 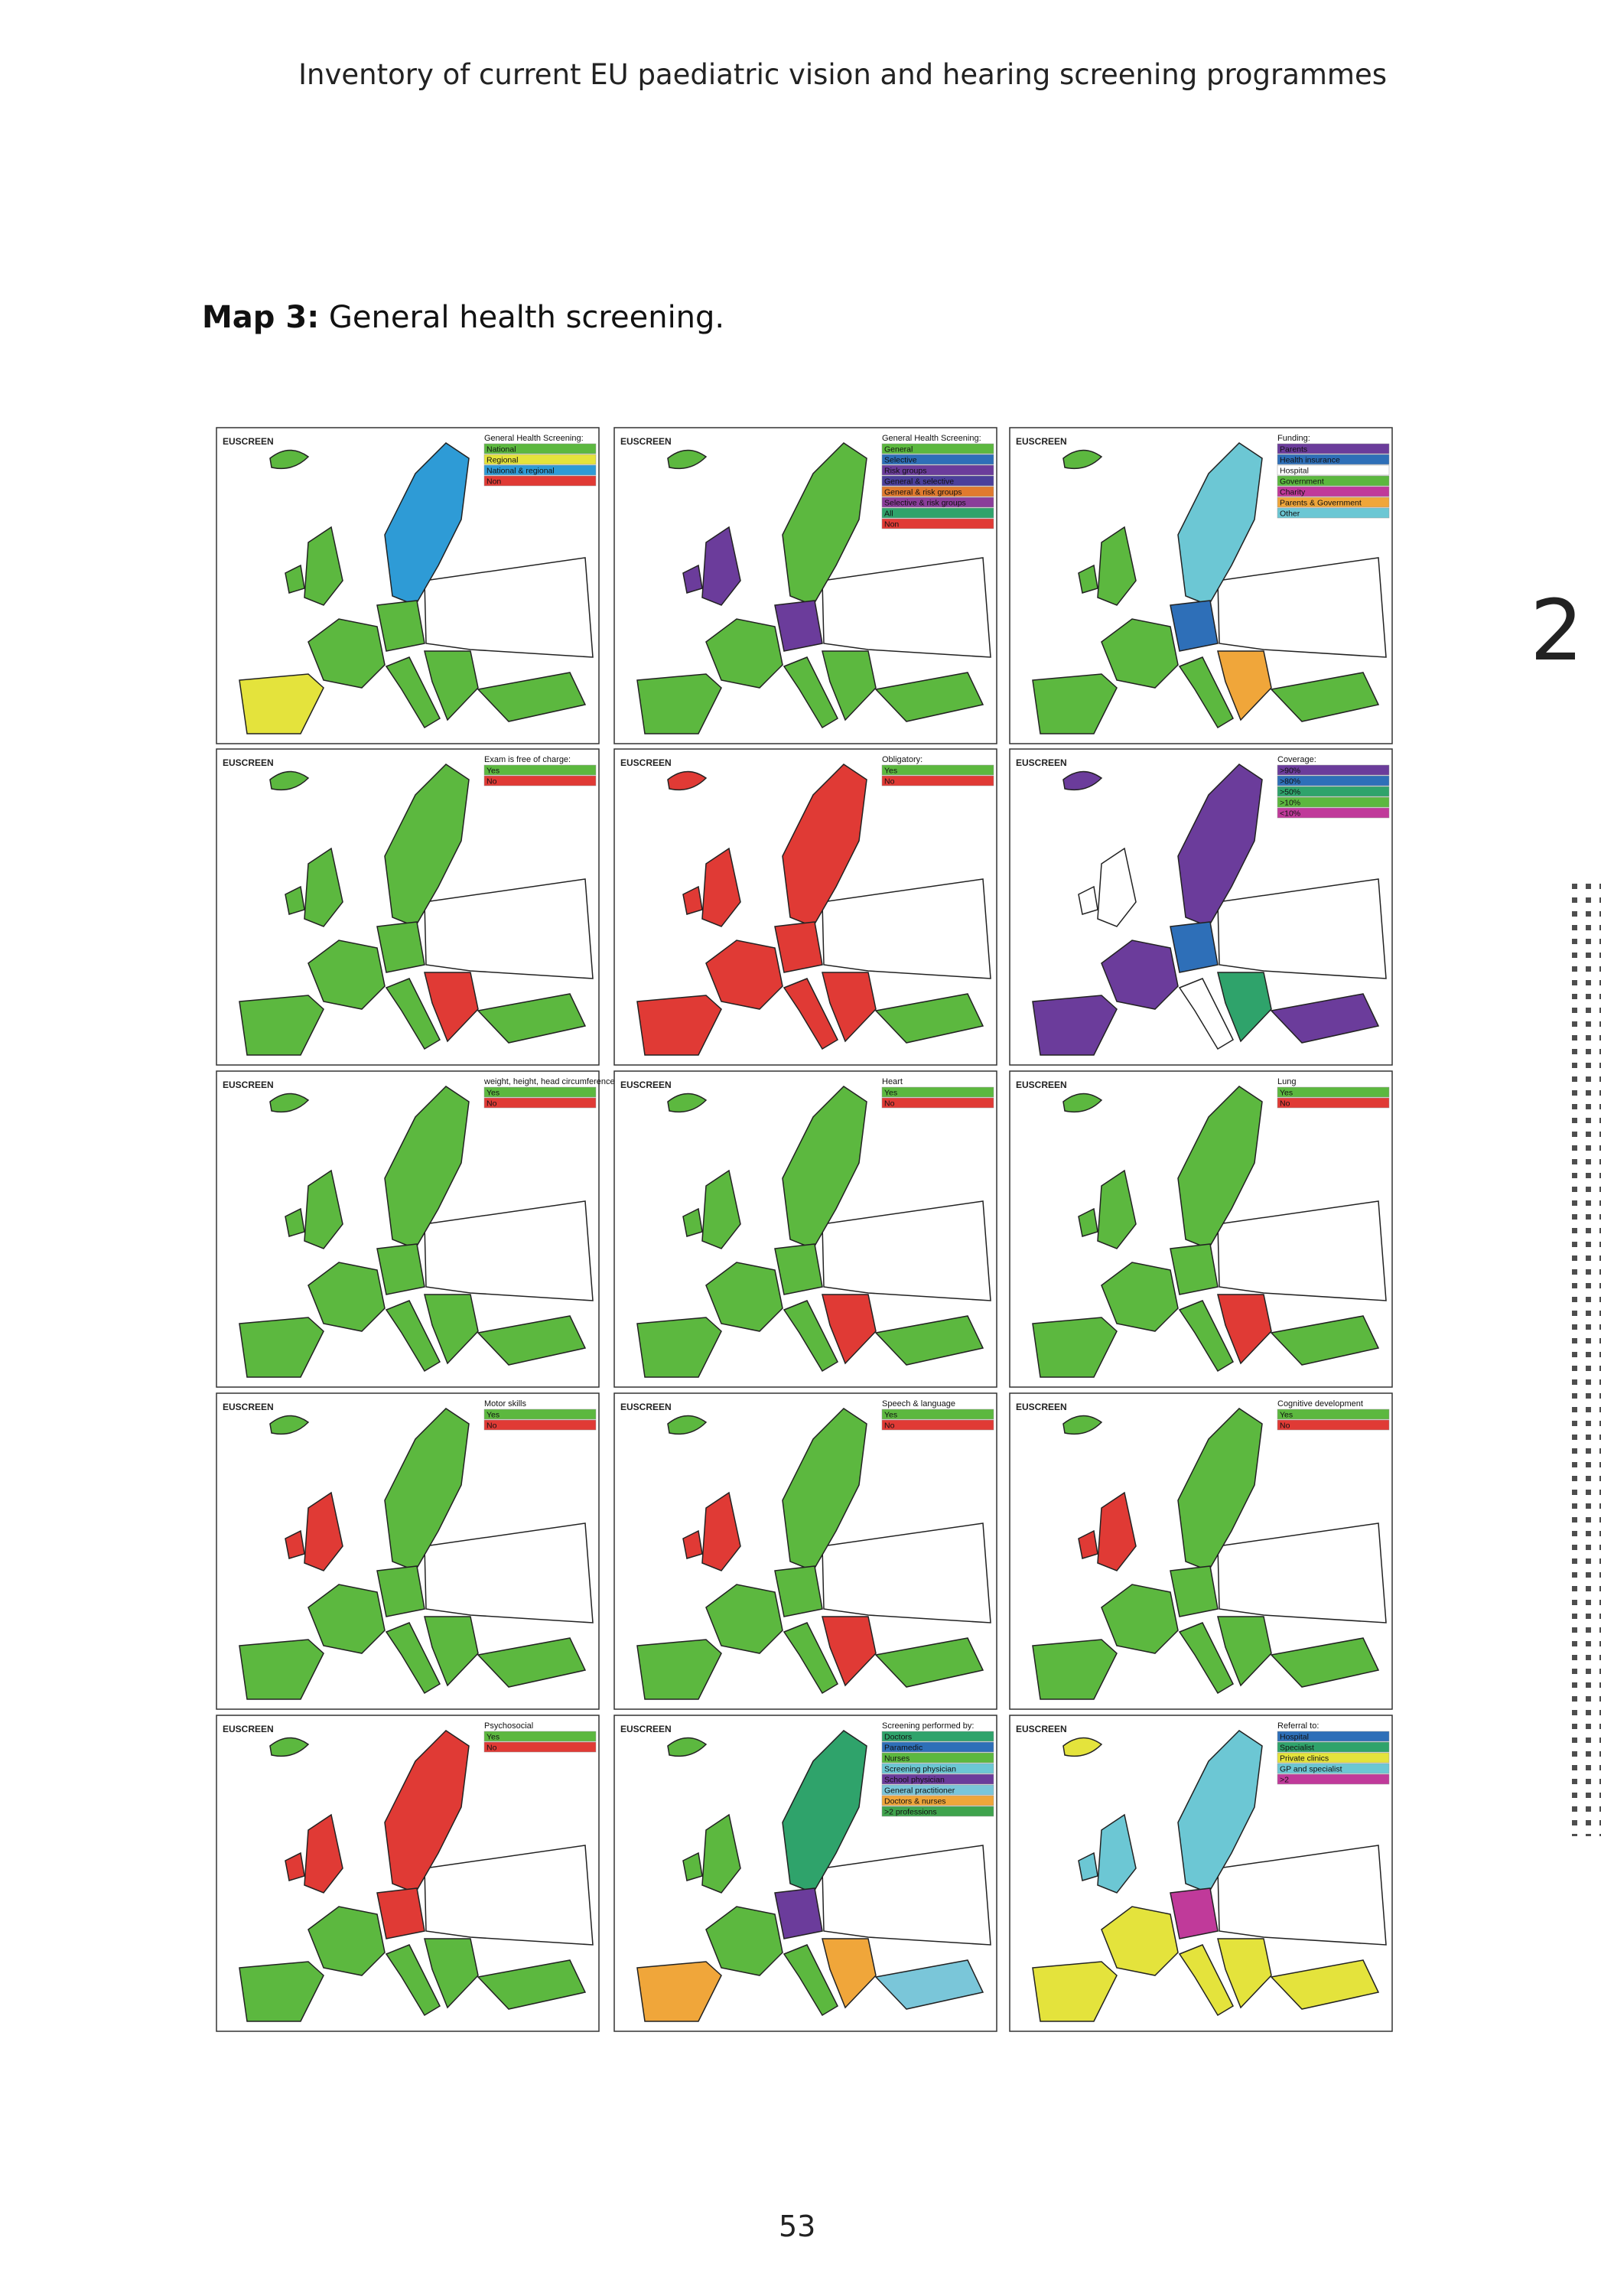 What do you see at coordinates (502, 460) in the screenshot?
I see `legend-label: Regional` at bounding box center [502, 460].